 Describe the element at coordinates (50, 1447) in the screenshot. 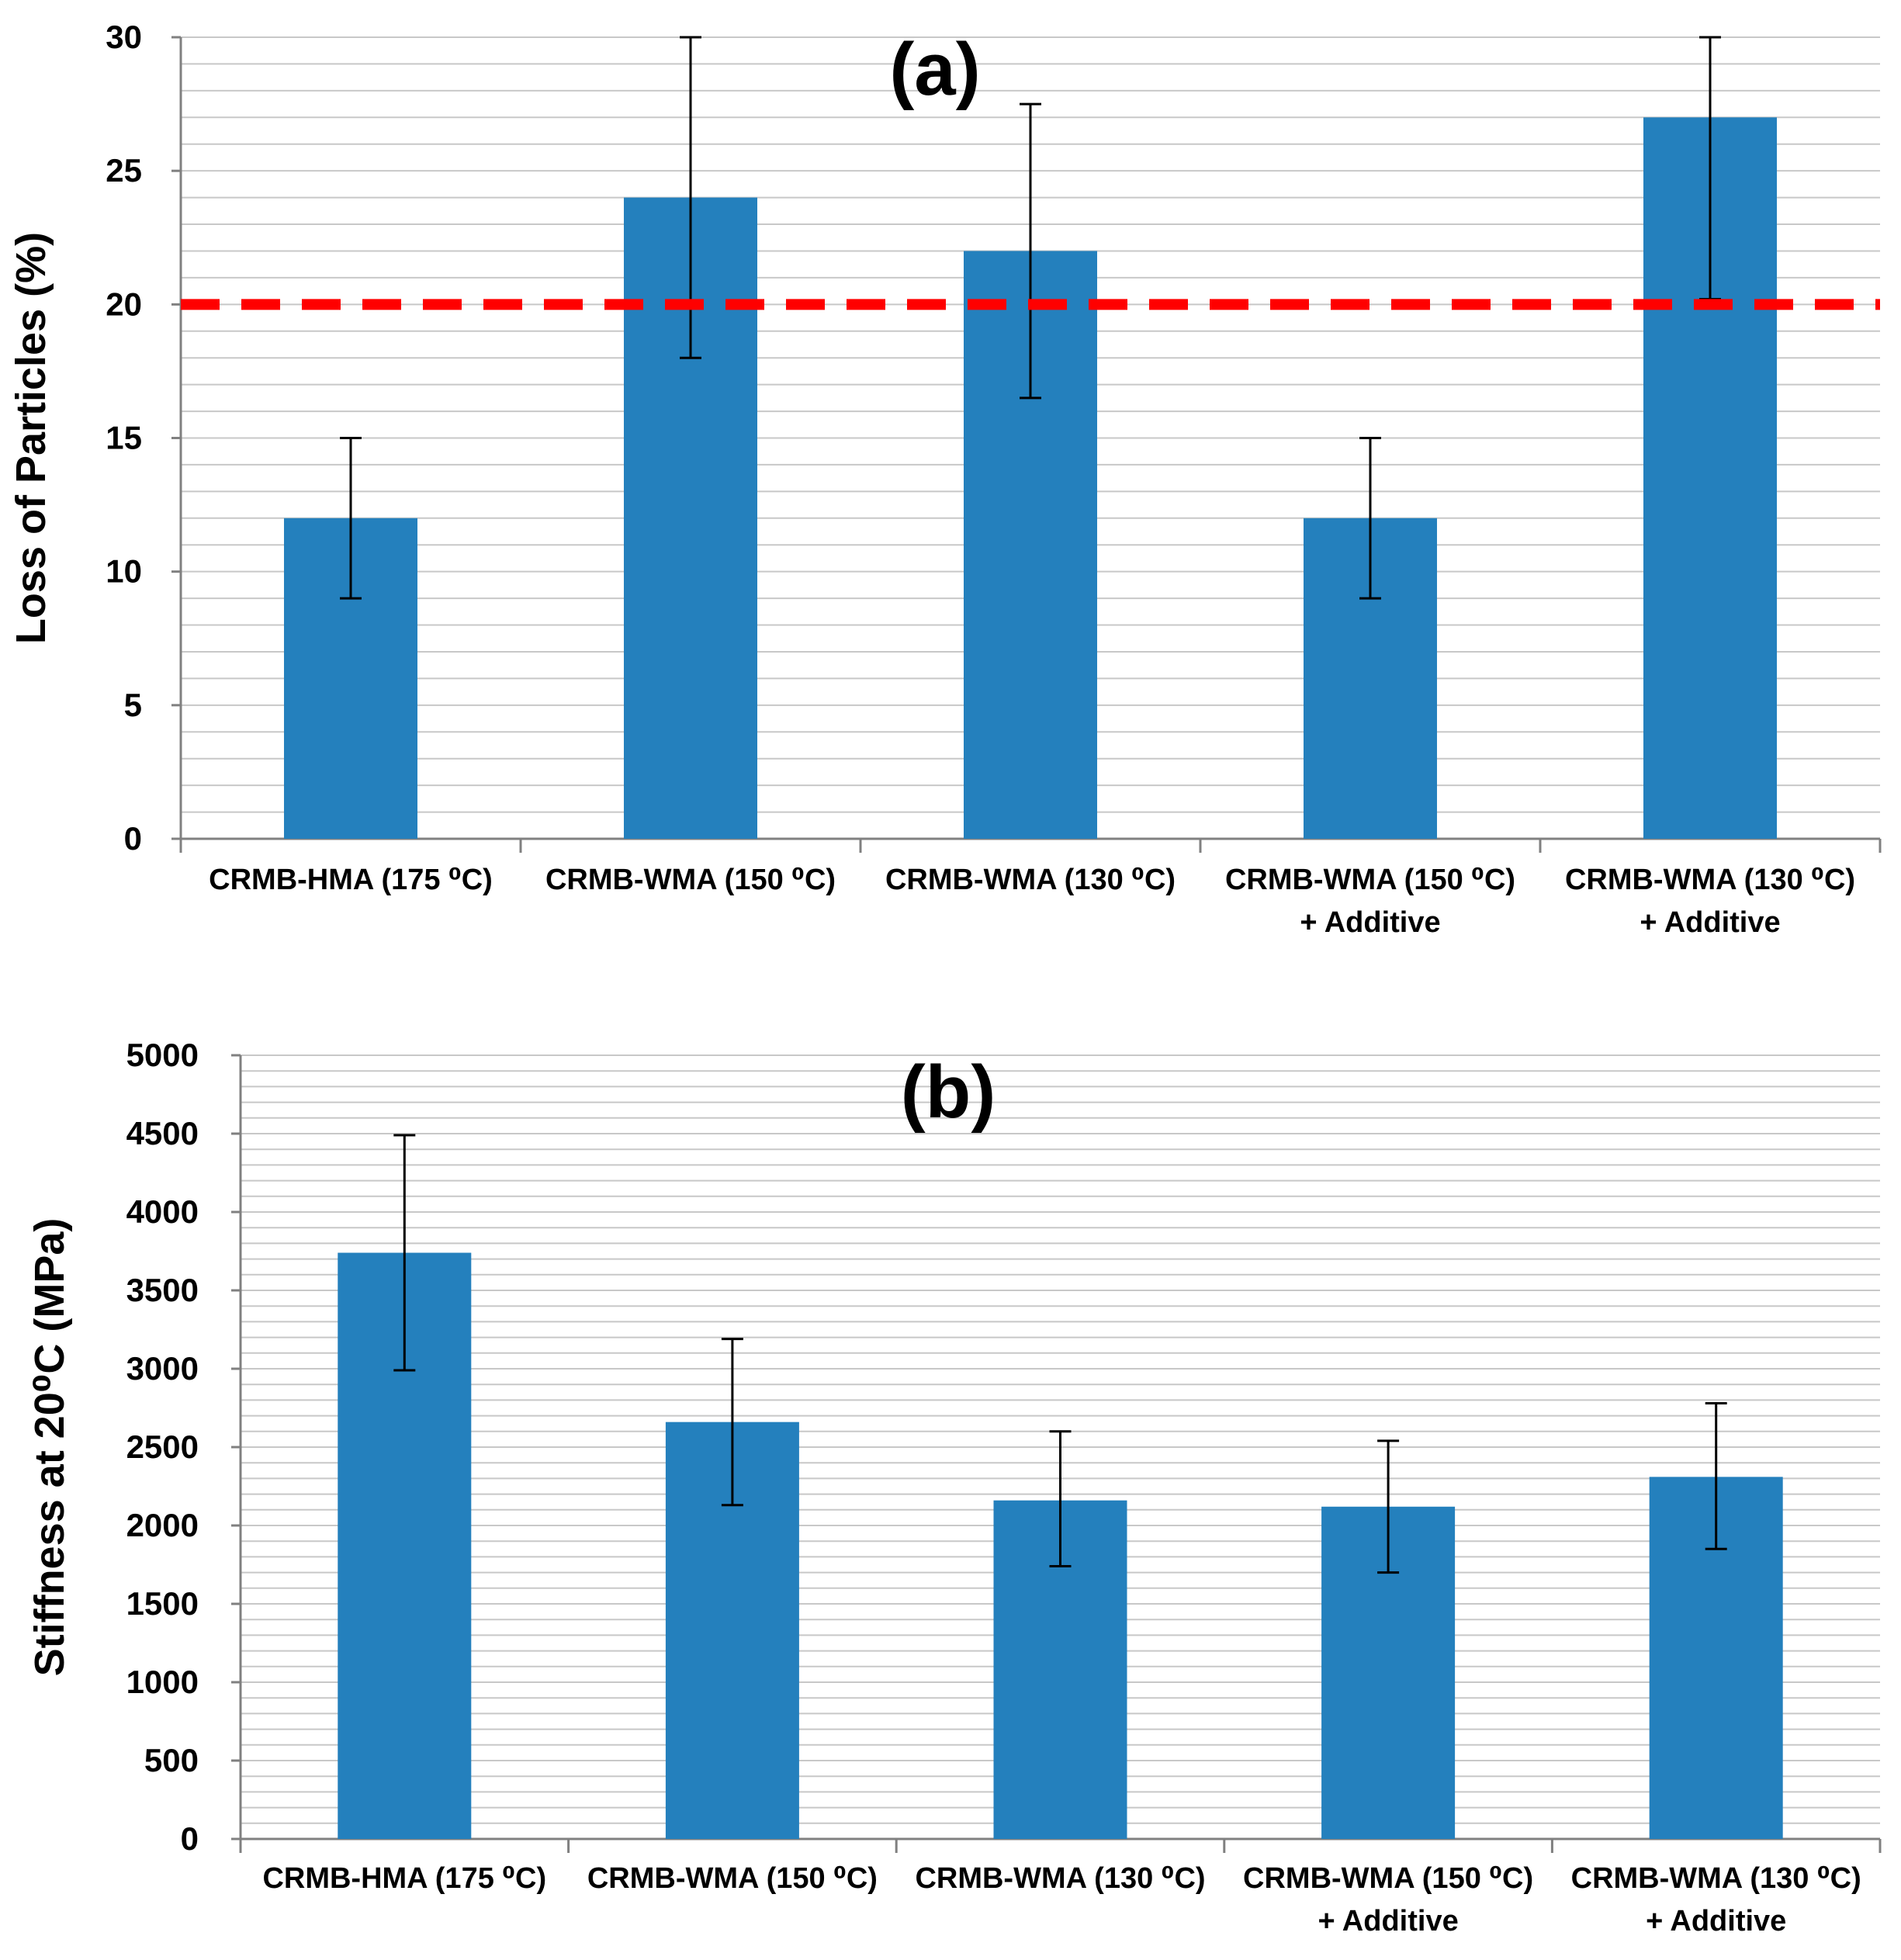

I see `y-axis-title: Stiffness at 20⁰C (MPa)` at that location.